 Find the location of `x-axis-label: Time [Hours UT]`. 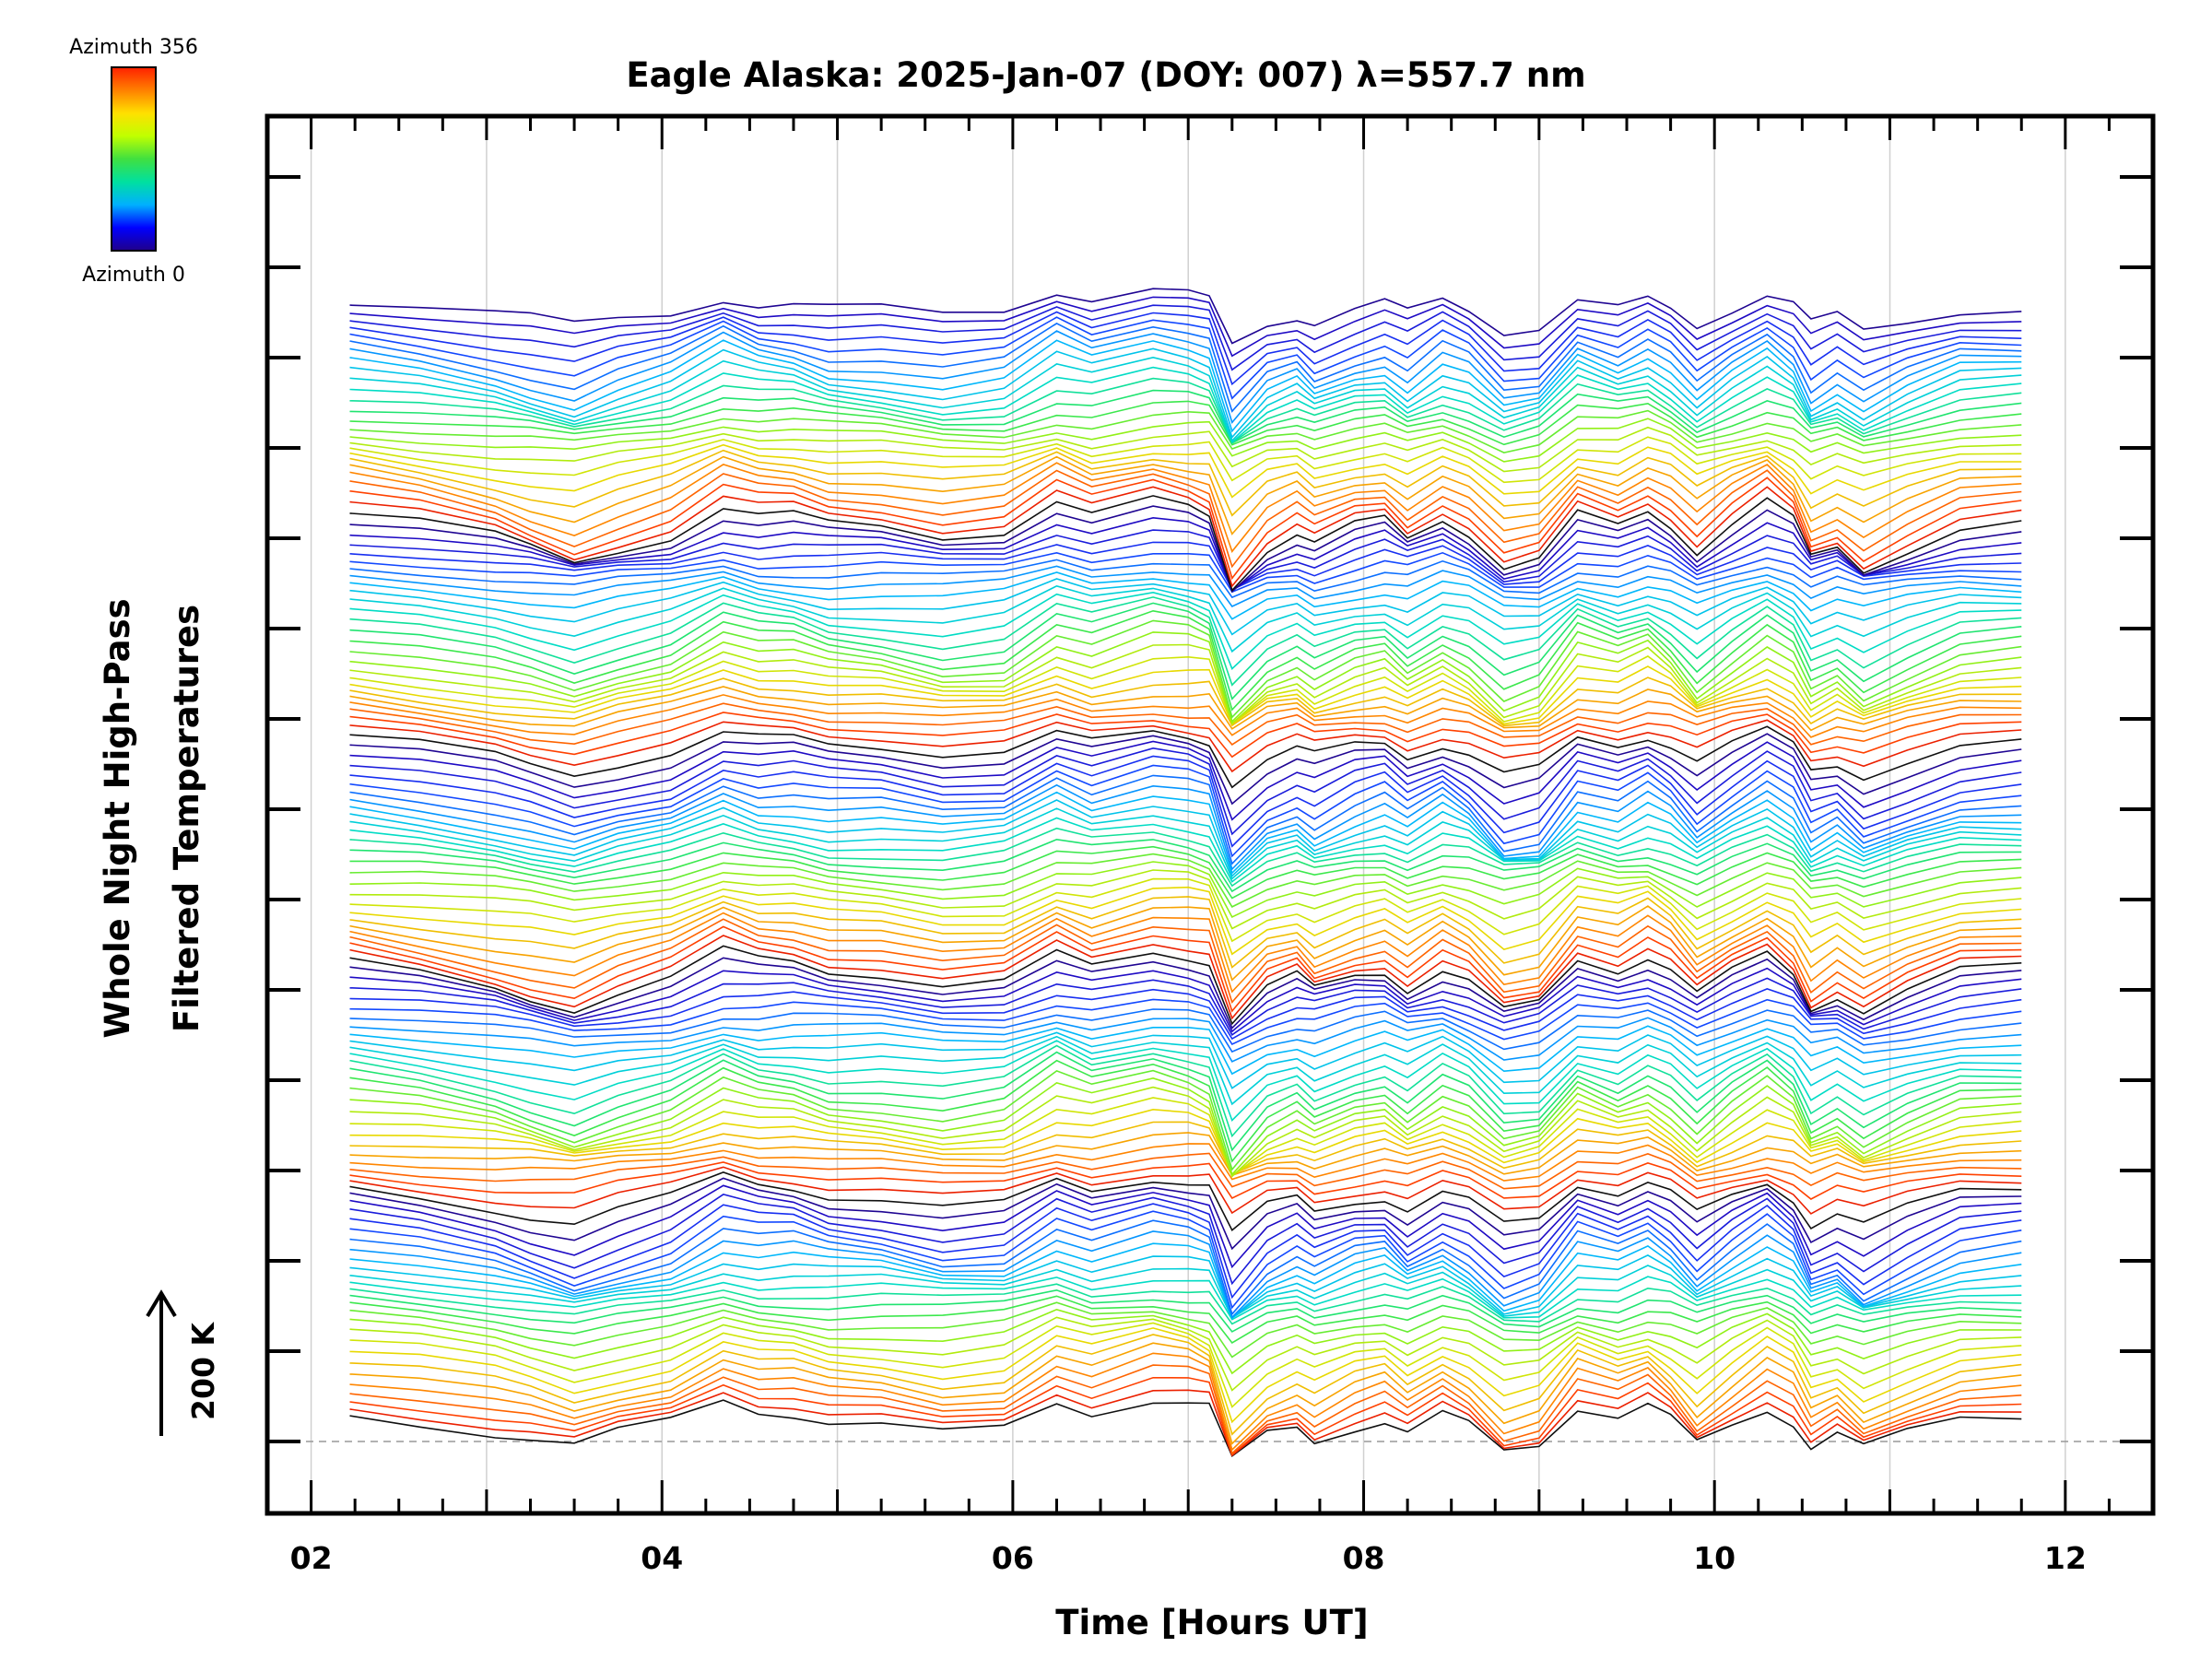

x-axis-label: Time [Hours UT] is located at coordinates (1211, 1622).